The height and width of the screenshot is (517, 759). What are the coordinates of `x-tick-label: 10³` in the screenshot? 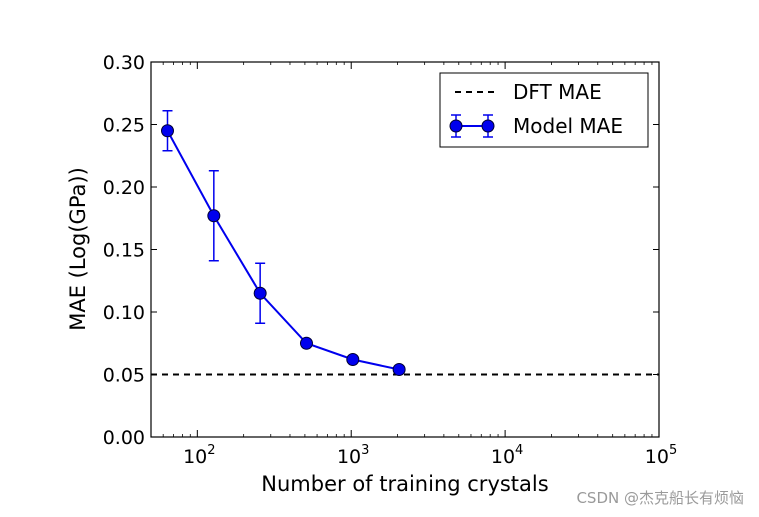 It's located at (353, 455).